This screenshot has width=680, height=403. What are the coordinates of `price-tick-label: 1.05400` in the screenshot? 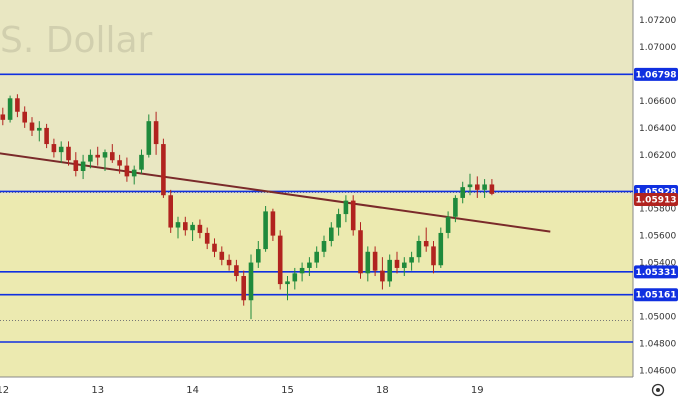 It's located at (657, 264).